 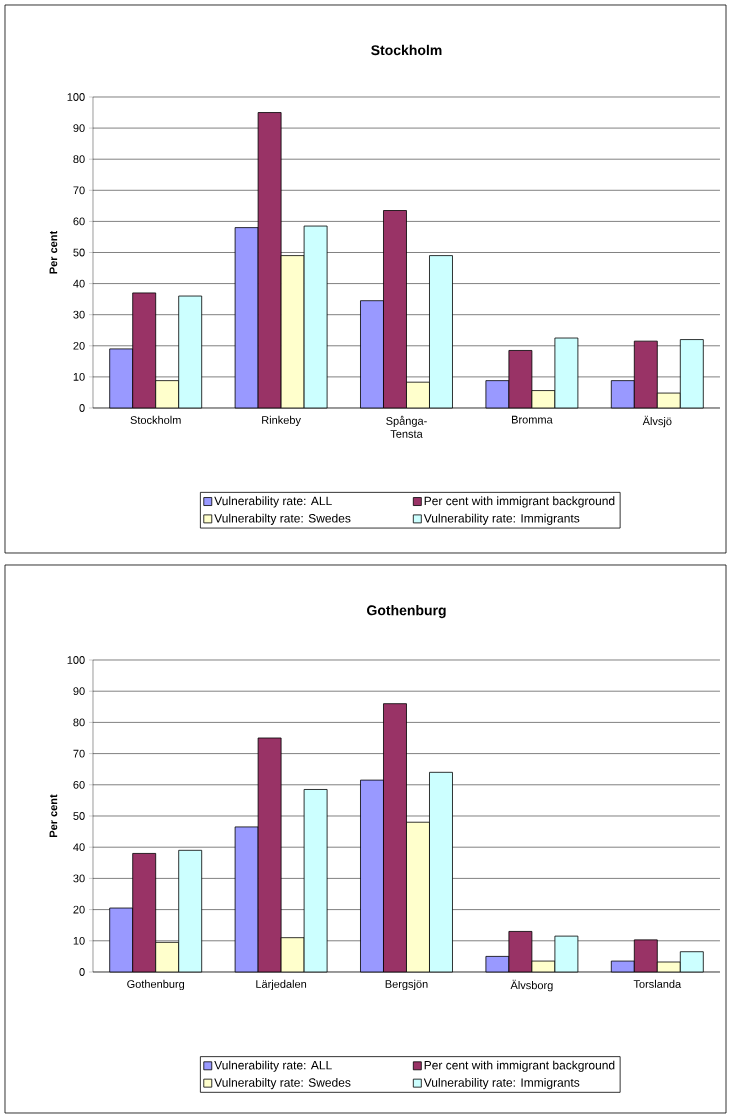 I want to click on x-tick-label: Rinkeby, so click(x=282, y=421).